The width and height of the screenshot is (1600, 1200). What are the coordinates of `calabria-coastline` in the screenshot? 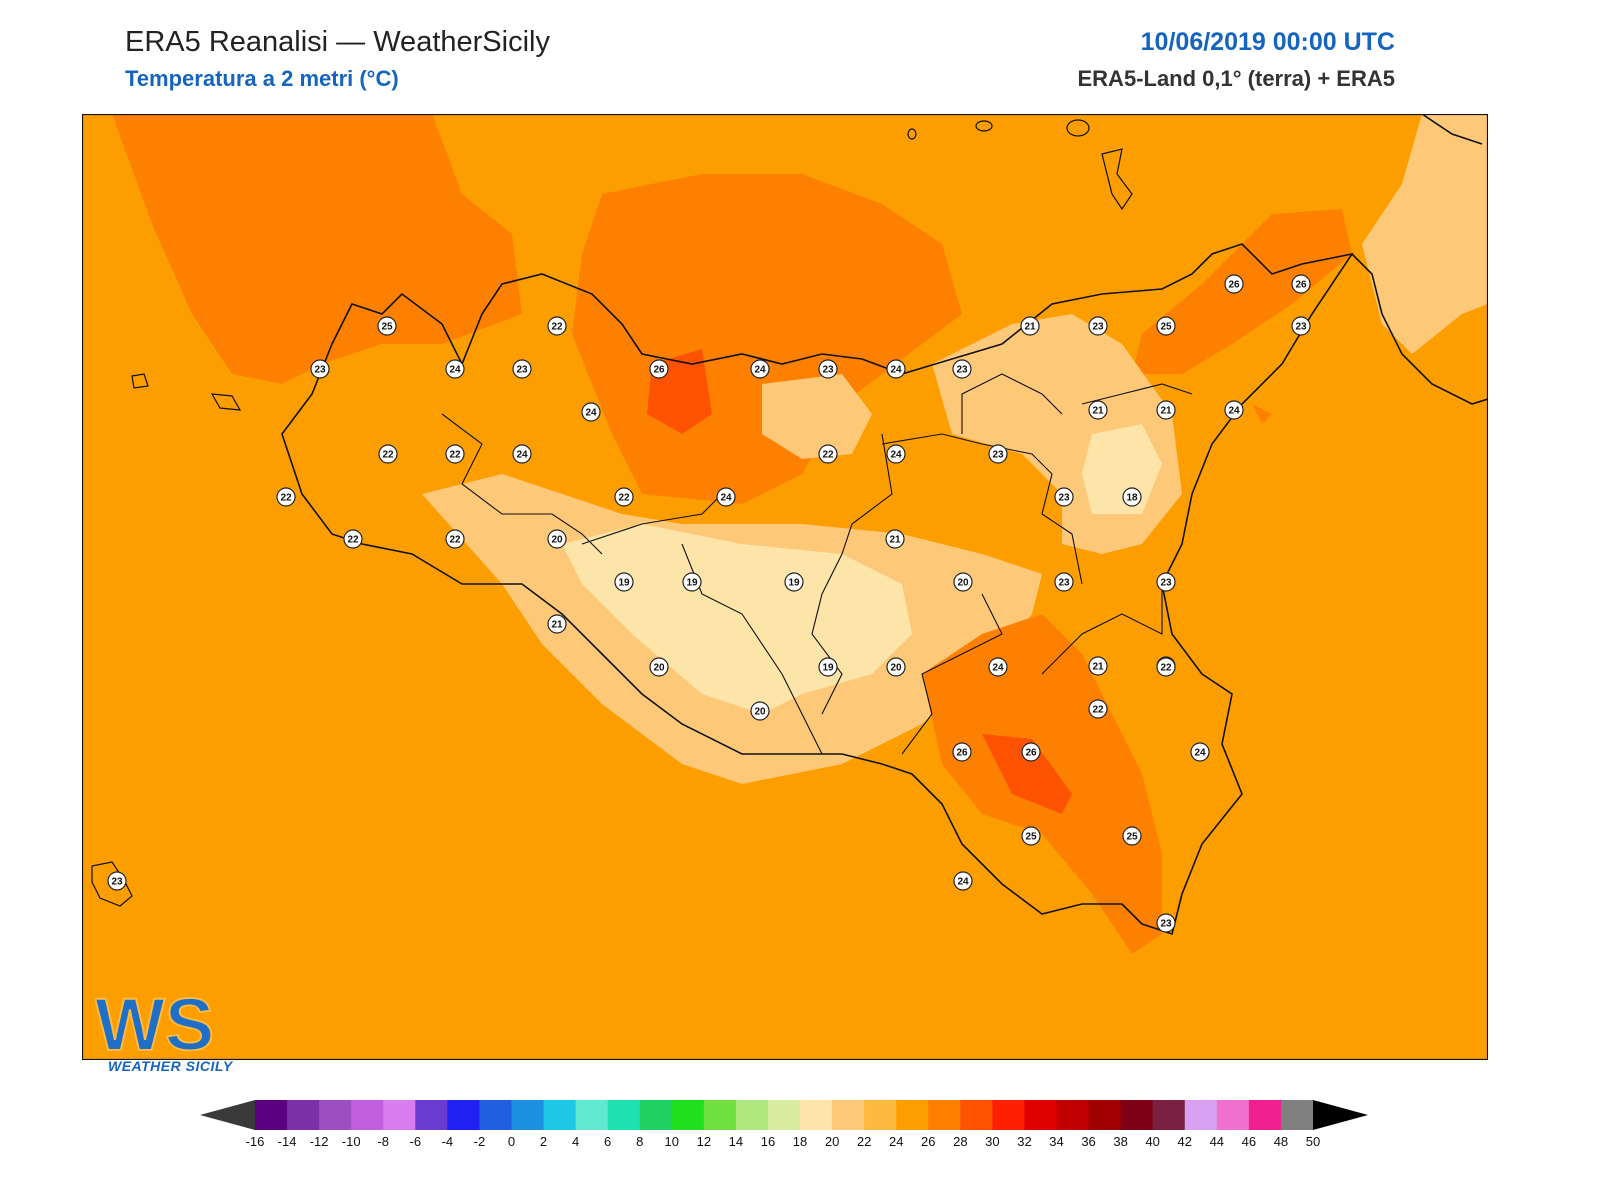 It's located at (1419, 259).